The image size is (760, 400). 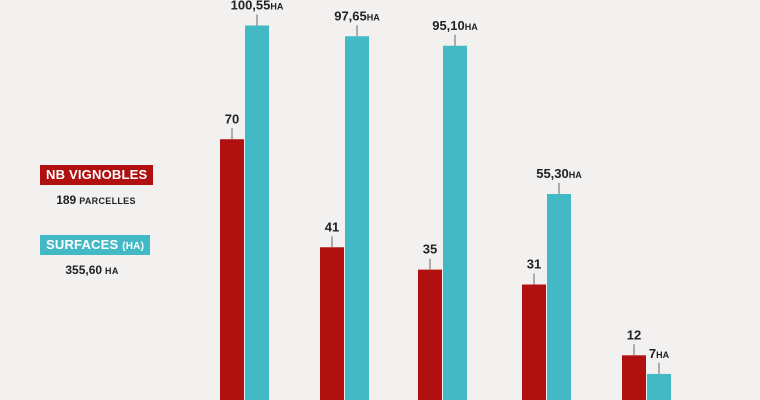 I want to click on legend-count-label: NB VIGNOBLES, so click(x=97, y=174).